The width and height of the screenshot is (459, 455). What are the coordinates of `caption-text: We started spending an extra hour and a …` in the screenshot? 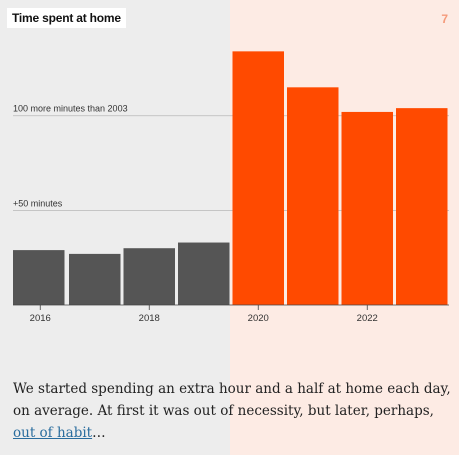 It's located at (233, 411).